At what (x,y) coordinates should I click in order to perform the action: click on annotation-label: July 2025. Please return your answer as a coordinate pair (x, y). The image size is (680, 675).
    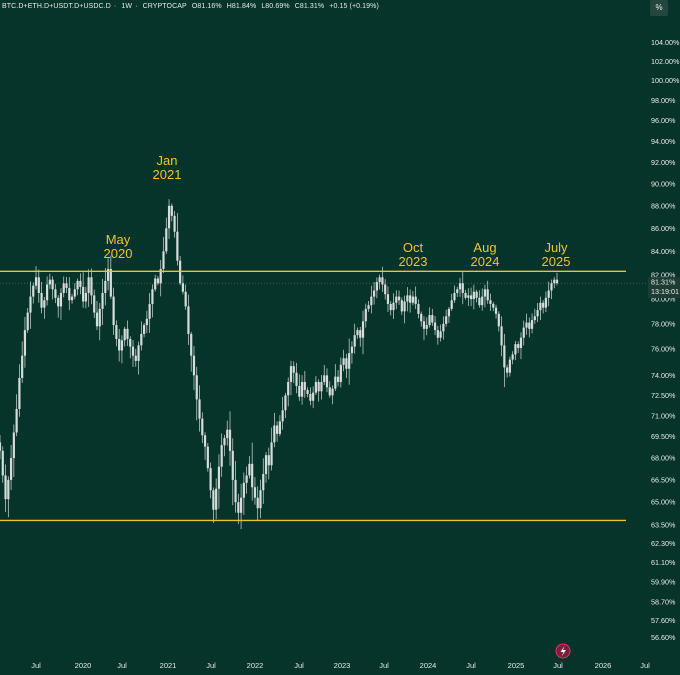
    Looking at the image, I should click on (556, 254).